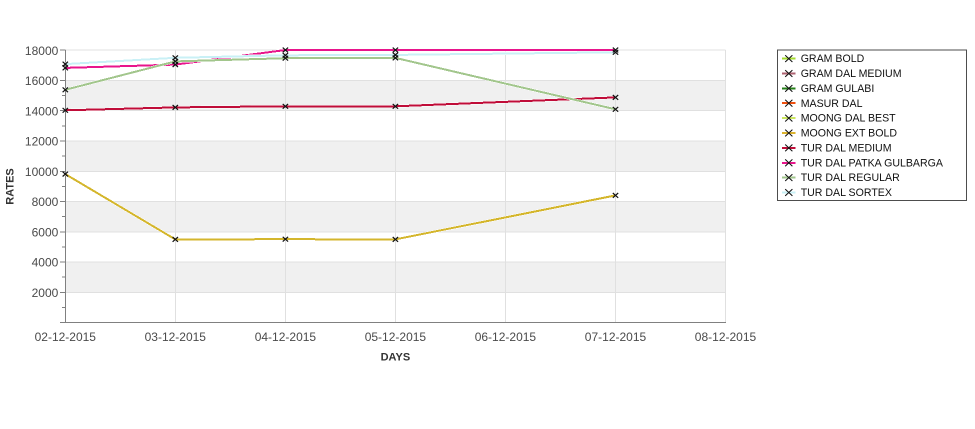 This screenshot has height=429, width=975. Describe the element at coordinates (849, 134) in the screenshot. I see `svg-text: MOONG EXT BOLD` at that location.